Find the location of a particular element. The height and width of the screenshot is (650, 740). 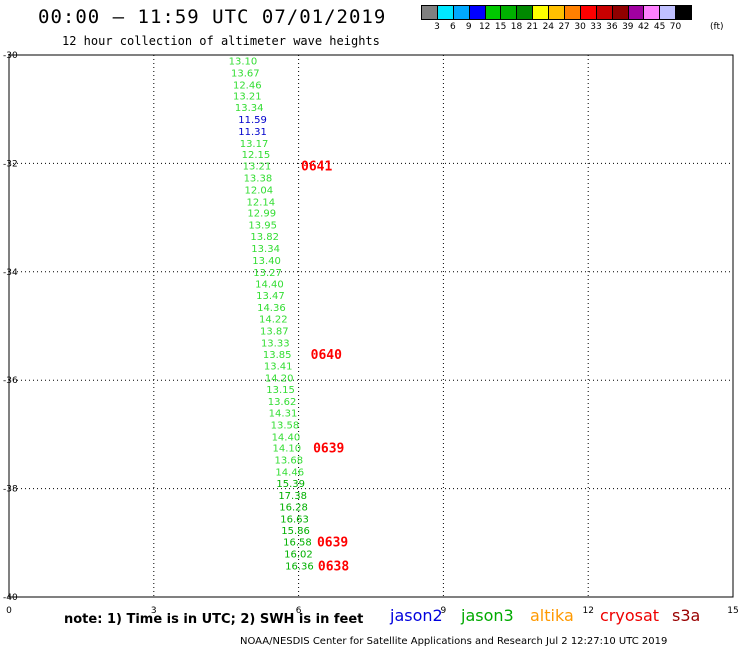

wave-height-label: 16.28 is located at coordinates (293, 507).